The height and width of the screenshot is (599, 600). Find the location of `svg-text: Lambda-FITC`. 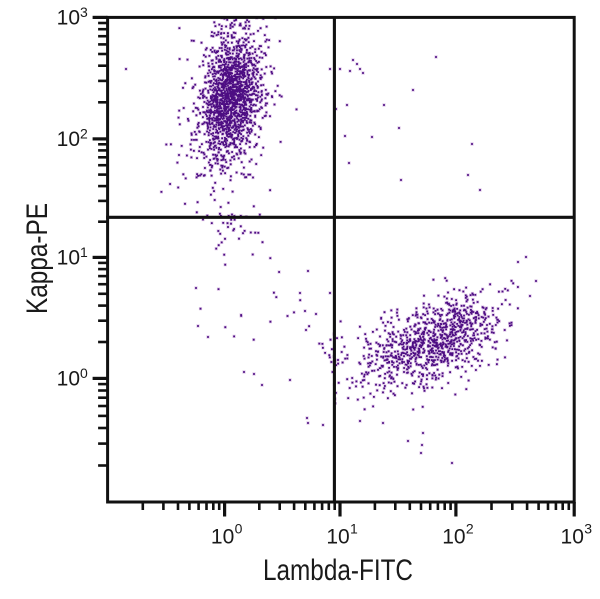

svg-text: Lambda-FITC is located at coordinates (338, 570).